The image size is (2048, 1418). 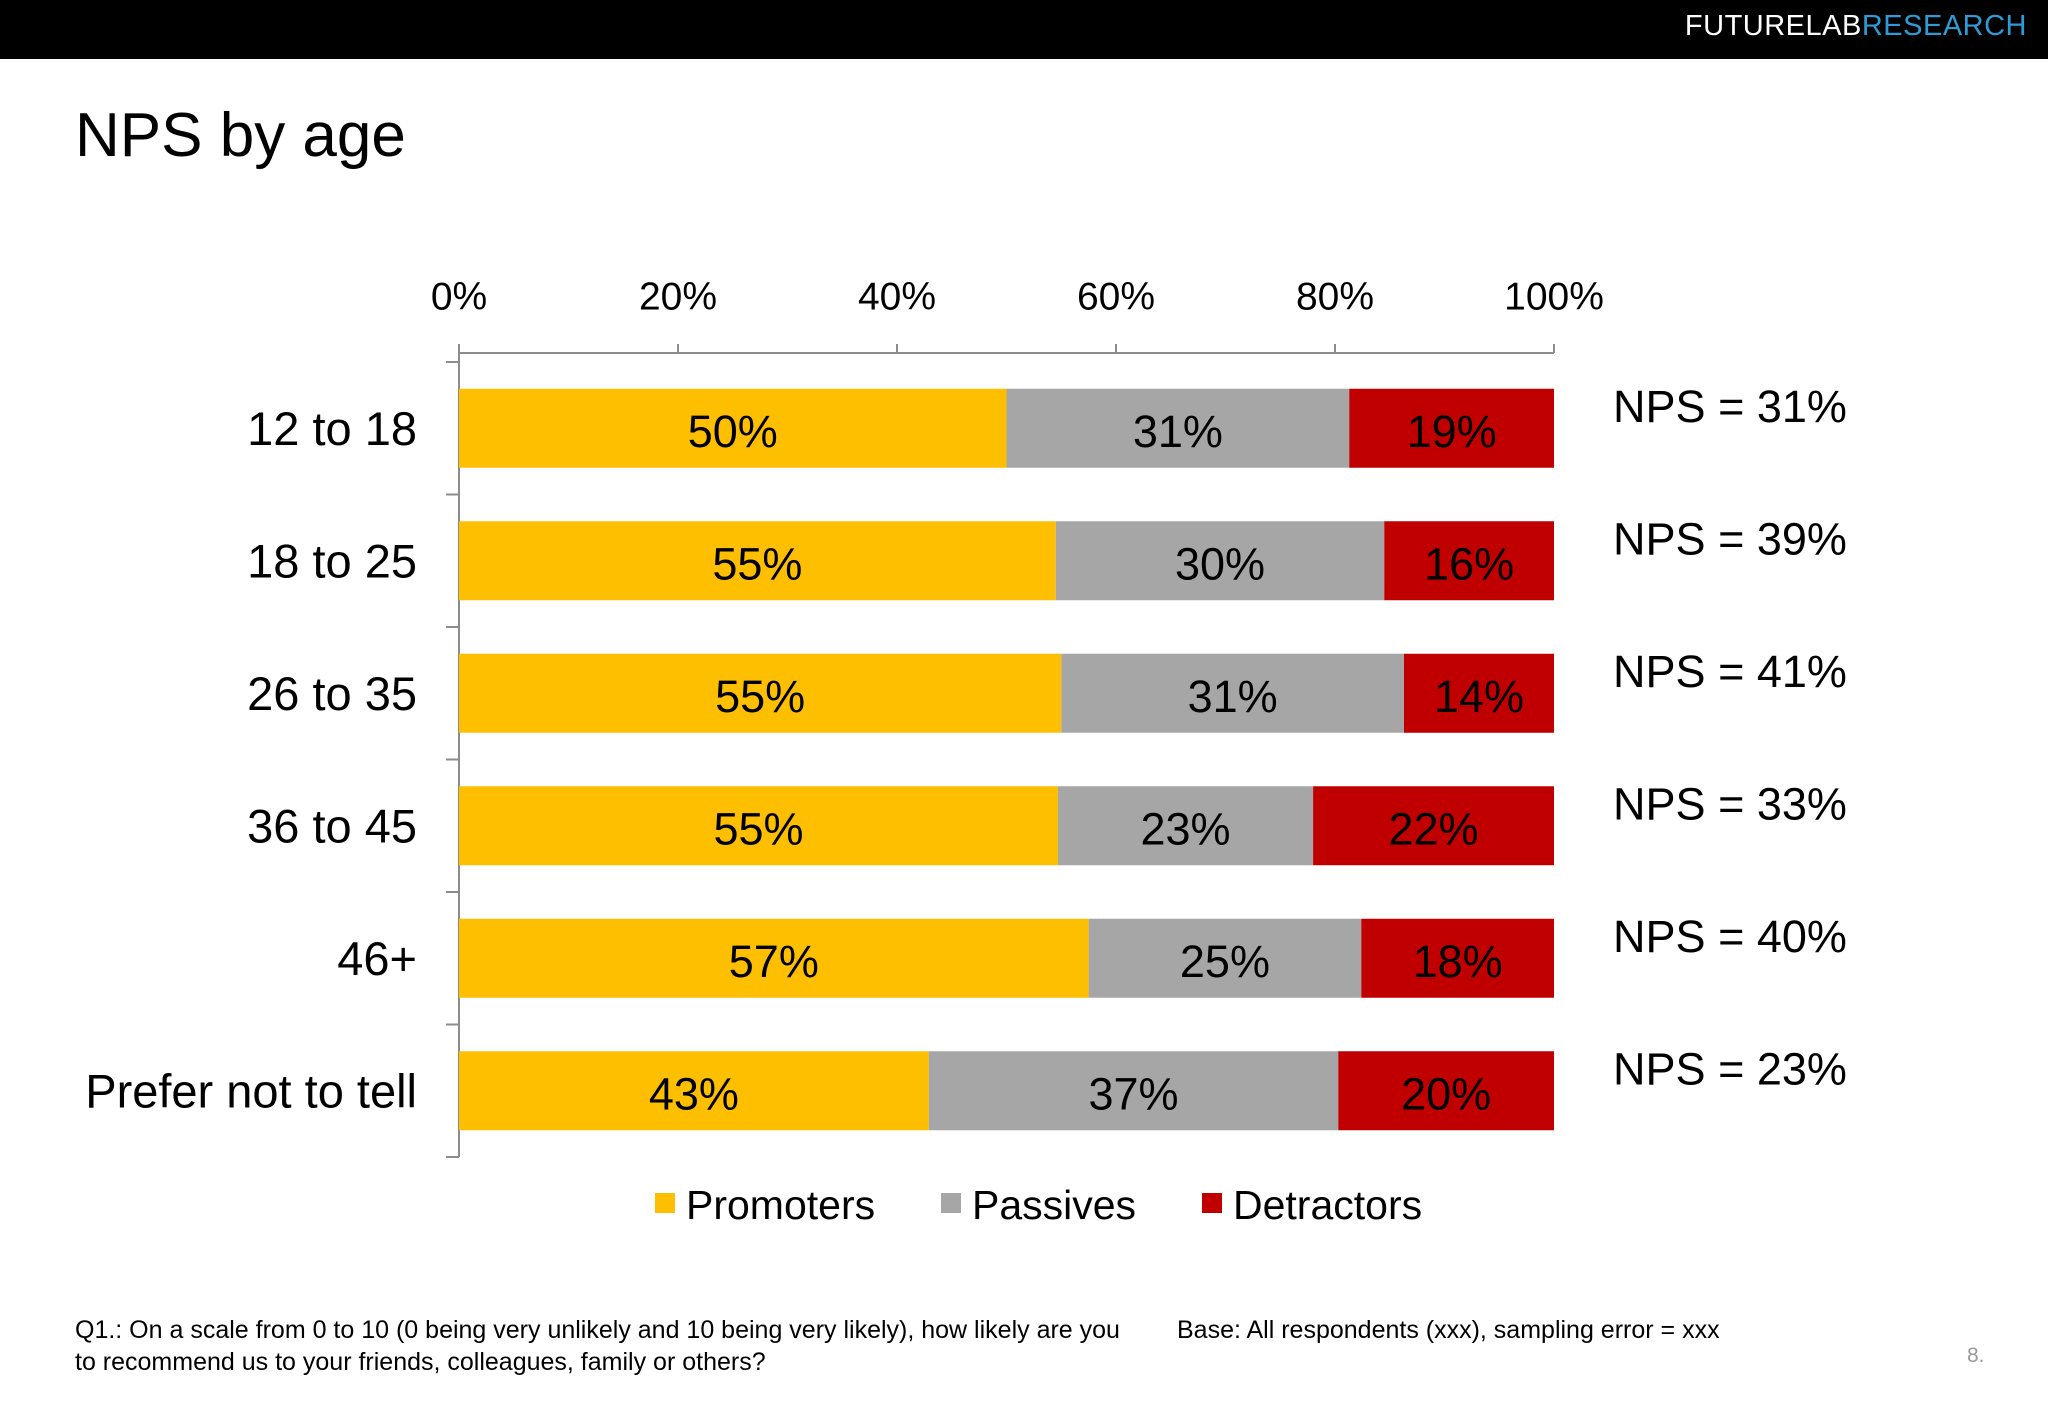 What do you see at coordinates (780, 1205) in the screenshot?
I see `legend-label: Promoters` at bounding box center [780, 1205].